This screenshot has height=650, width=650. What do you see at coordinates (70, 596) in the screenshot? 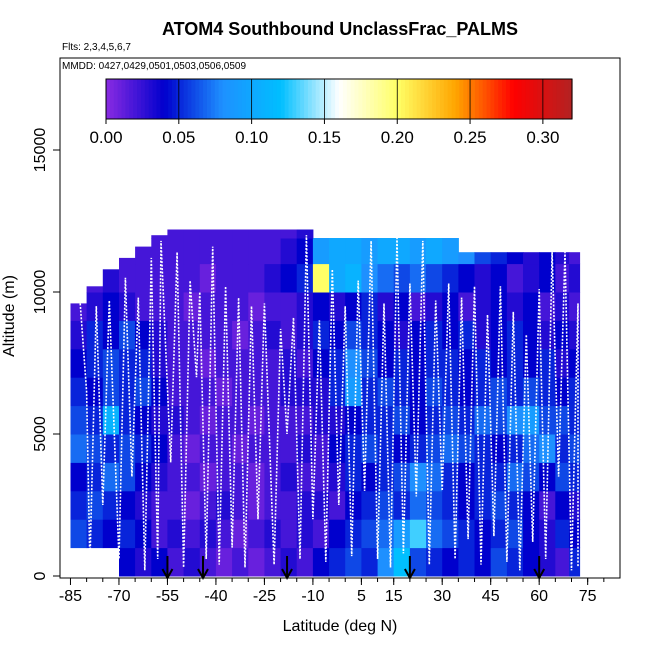
I see `x-tick-label: -85` at bounding box center [70, 596].